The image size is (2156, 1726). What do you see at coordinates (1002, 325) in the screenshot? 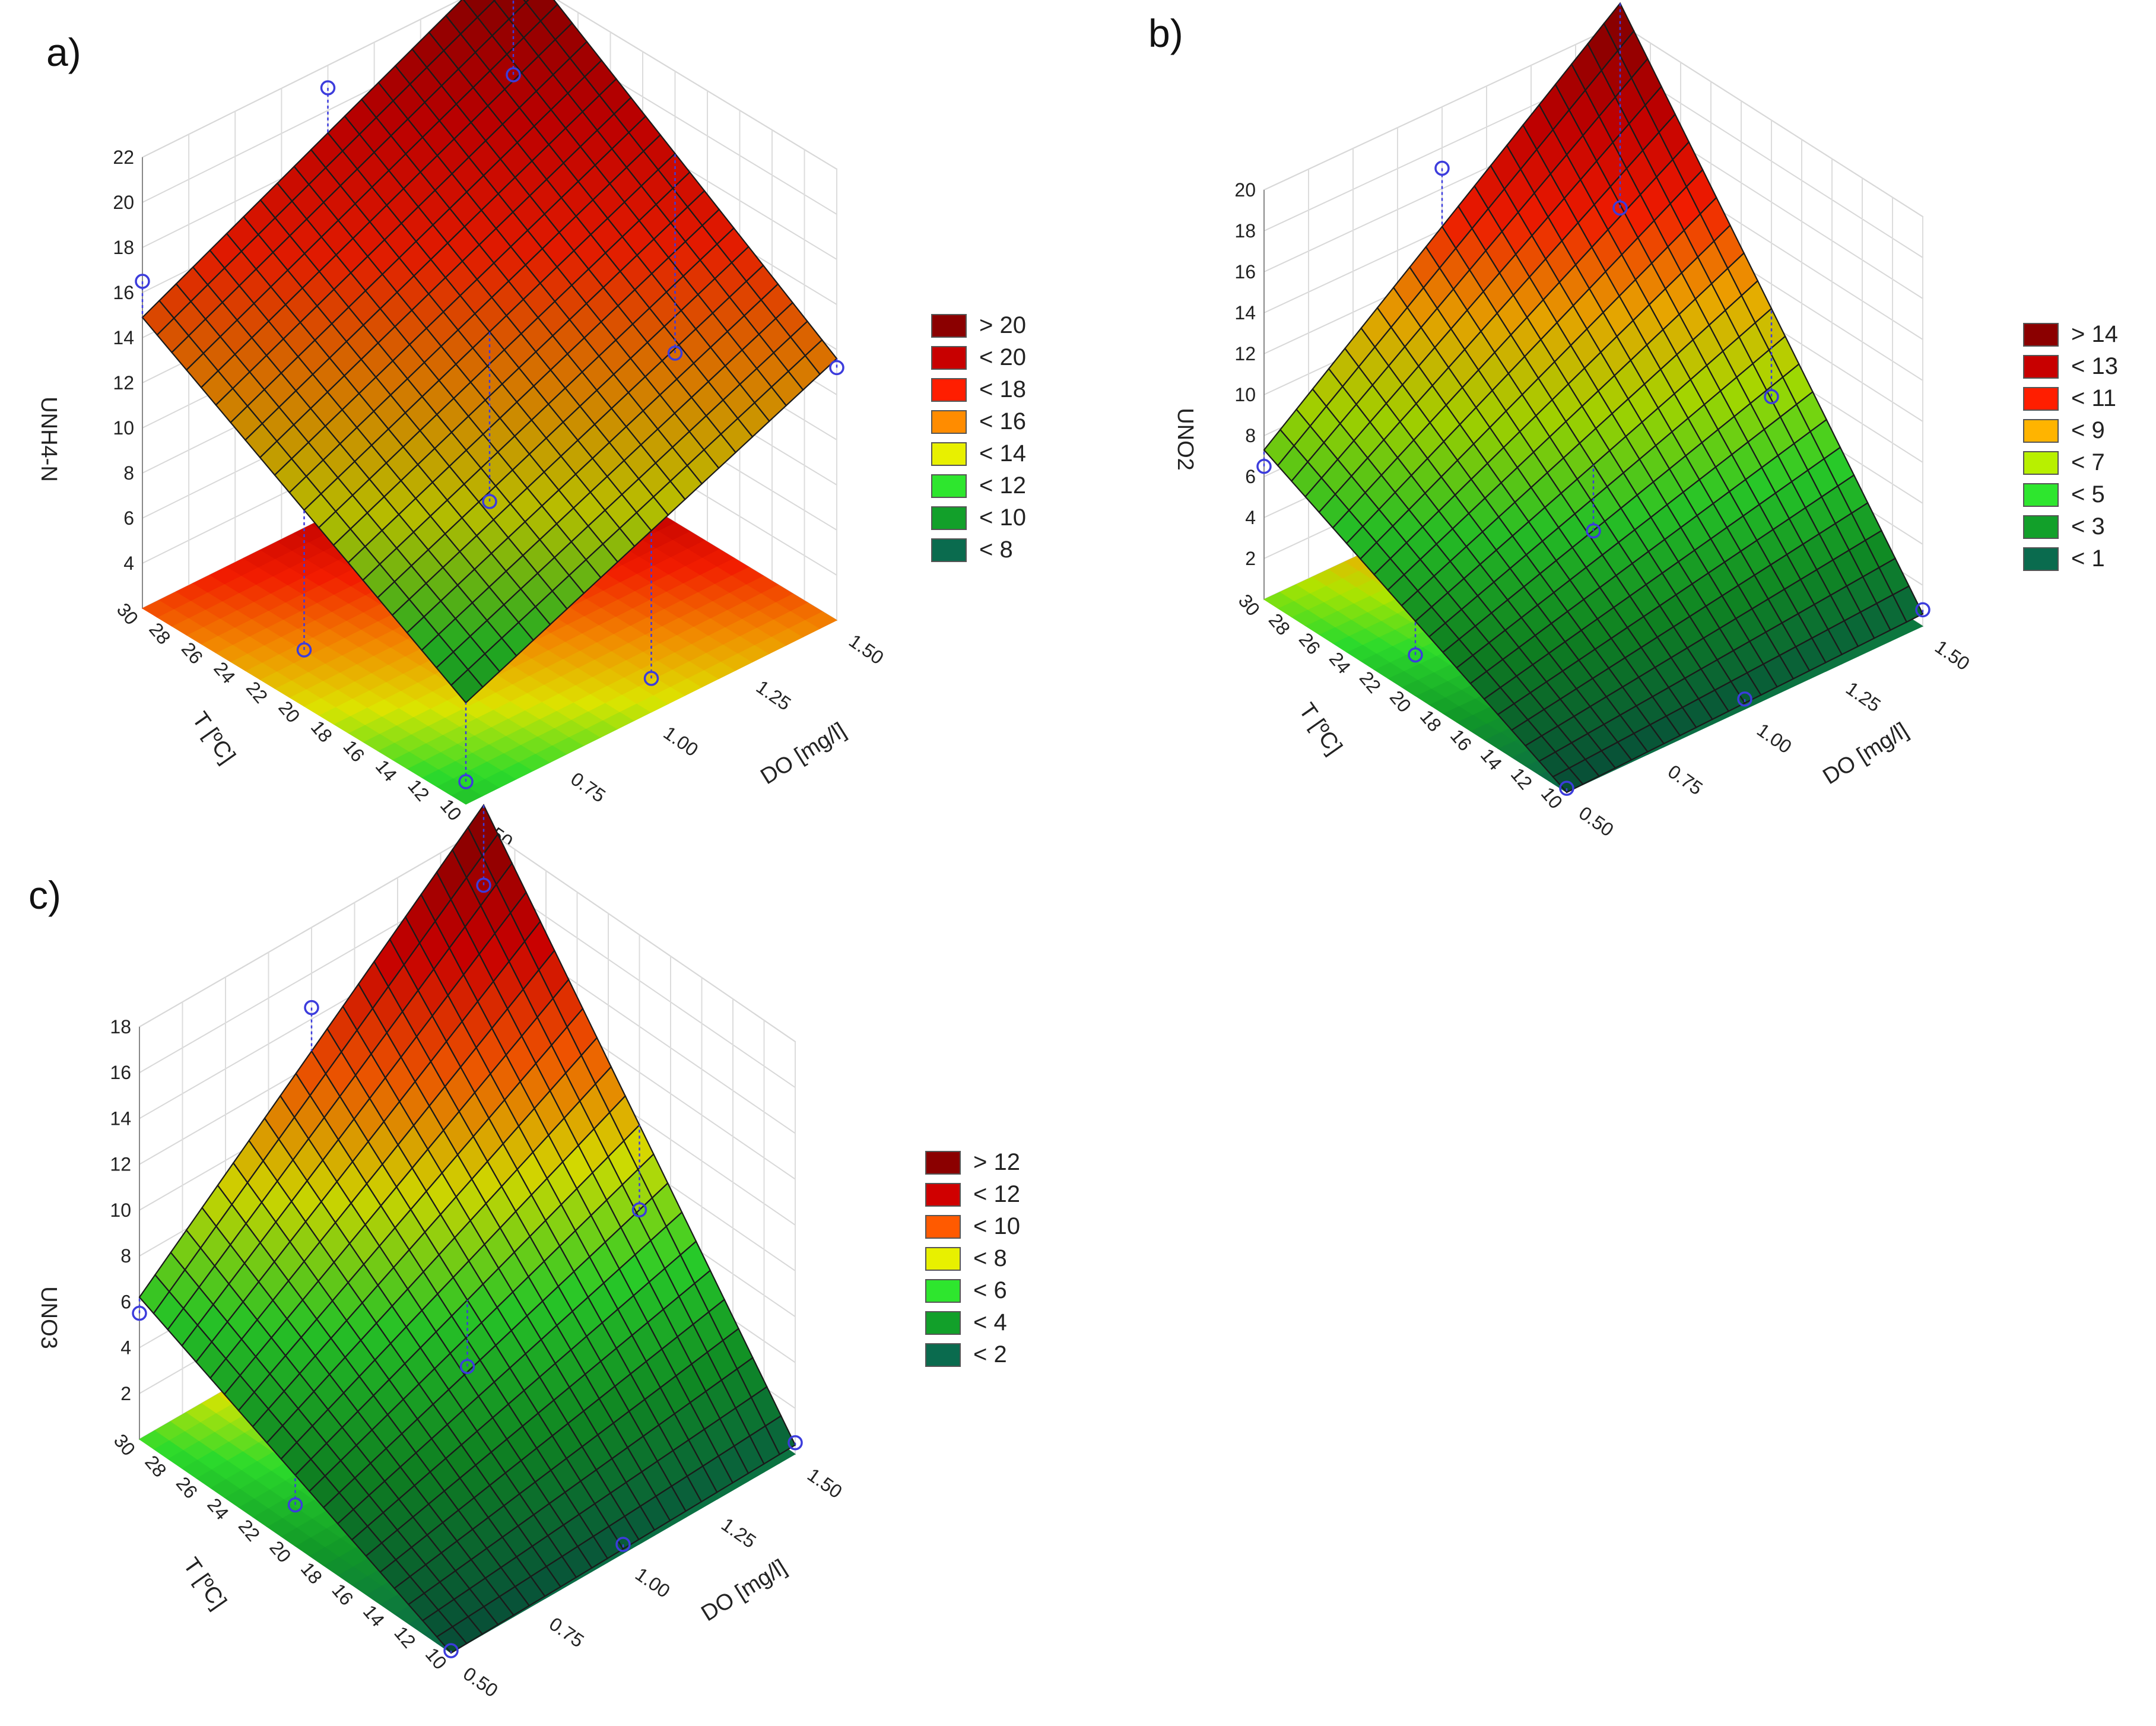
I see `legend-label: > 20` at bounding box center [1002, 325].